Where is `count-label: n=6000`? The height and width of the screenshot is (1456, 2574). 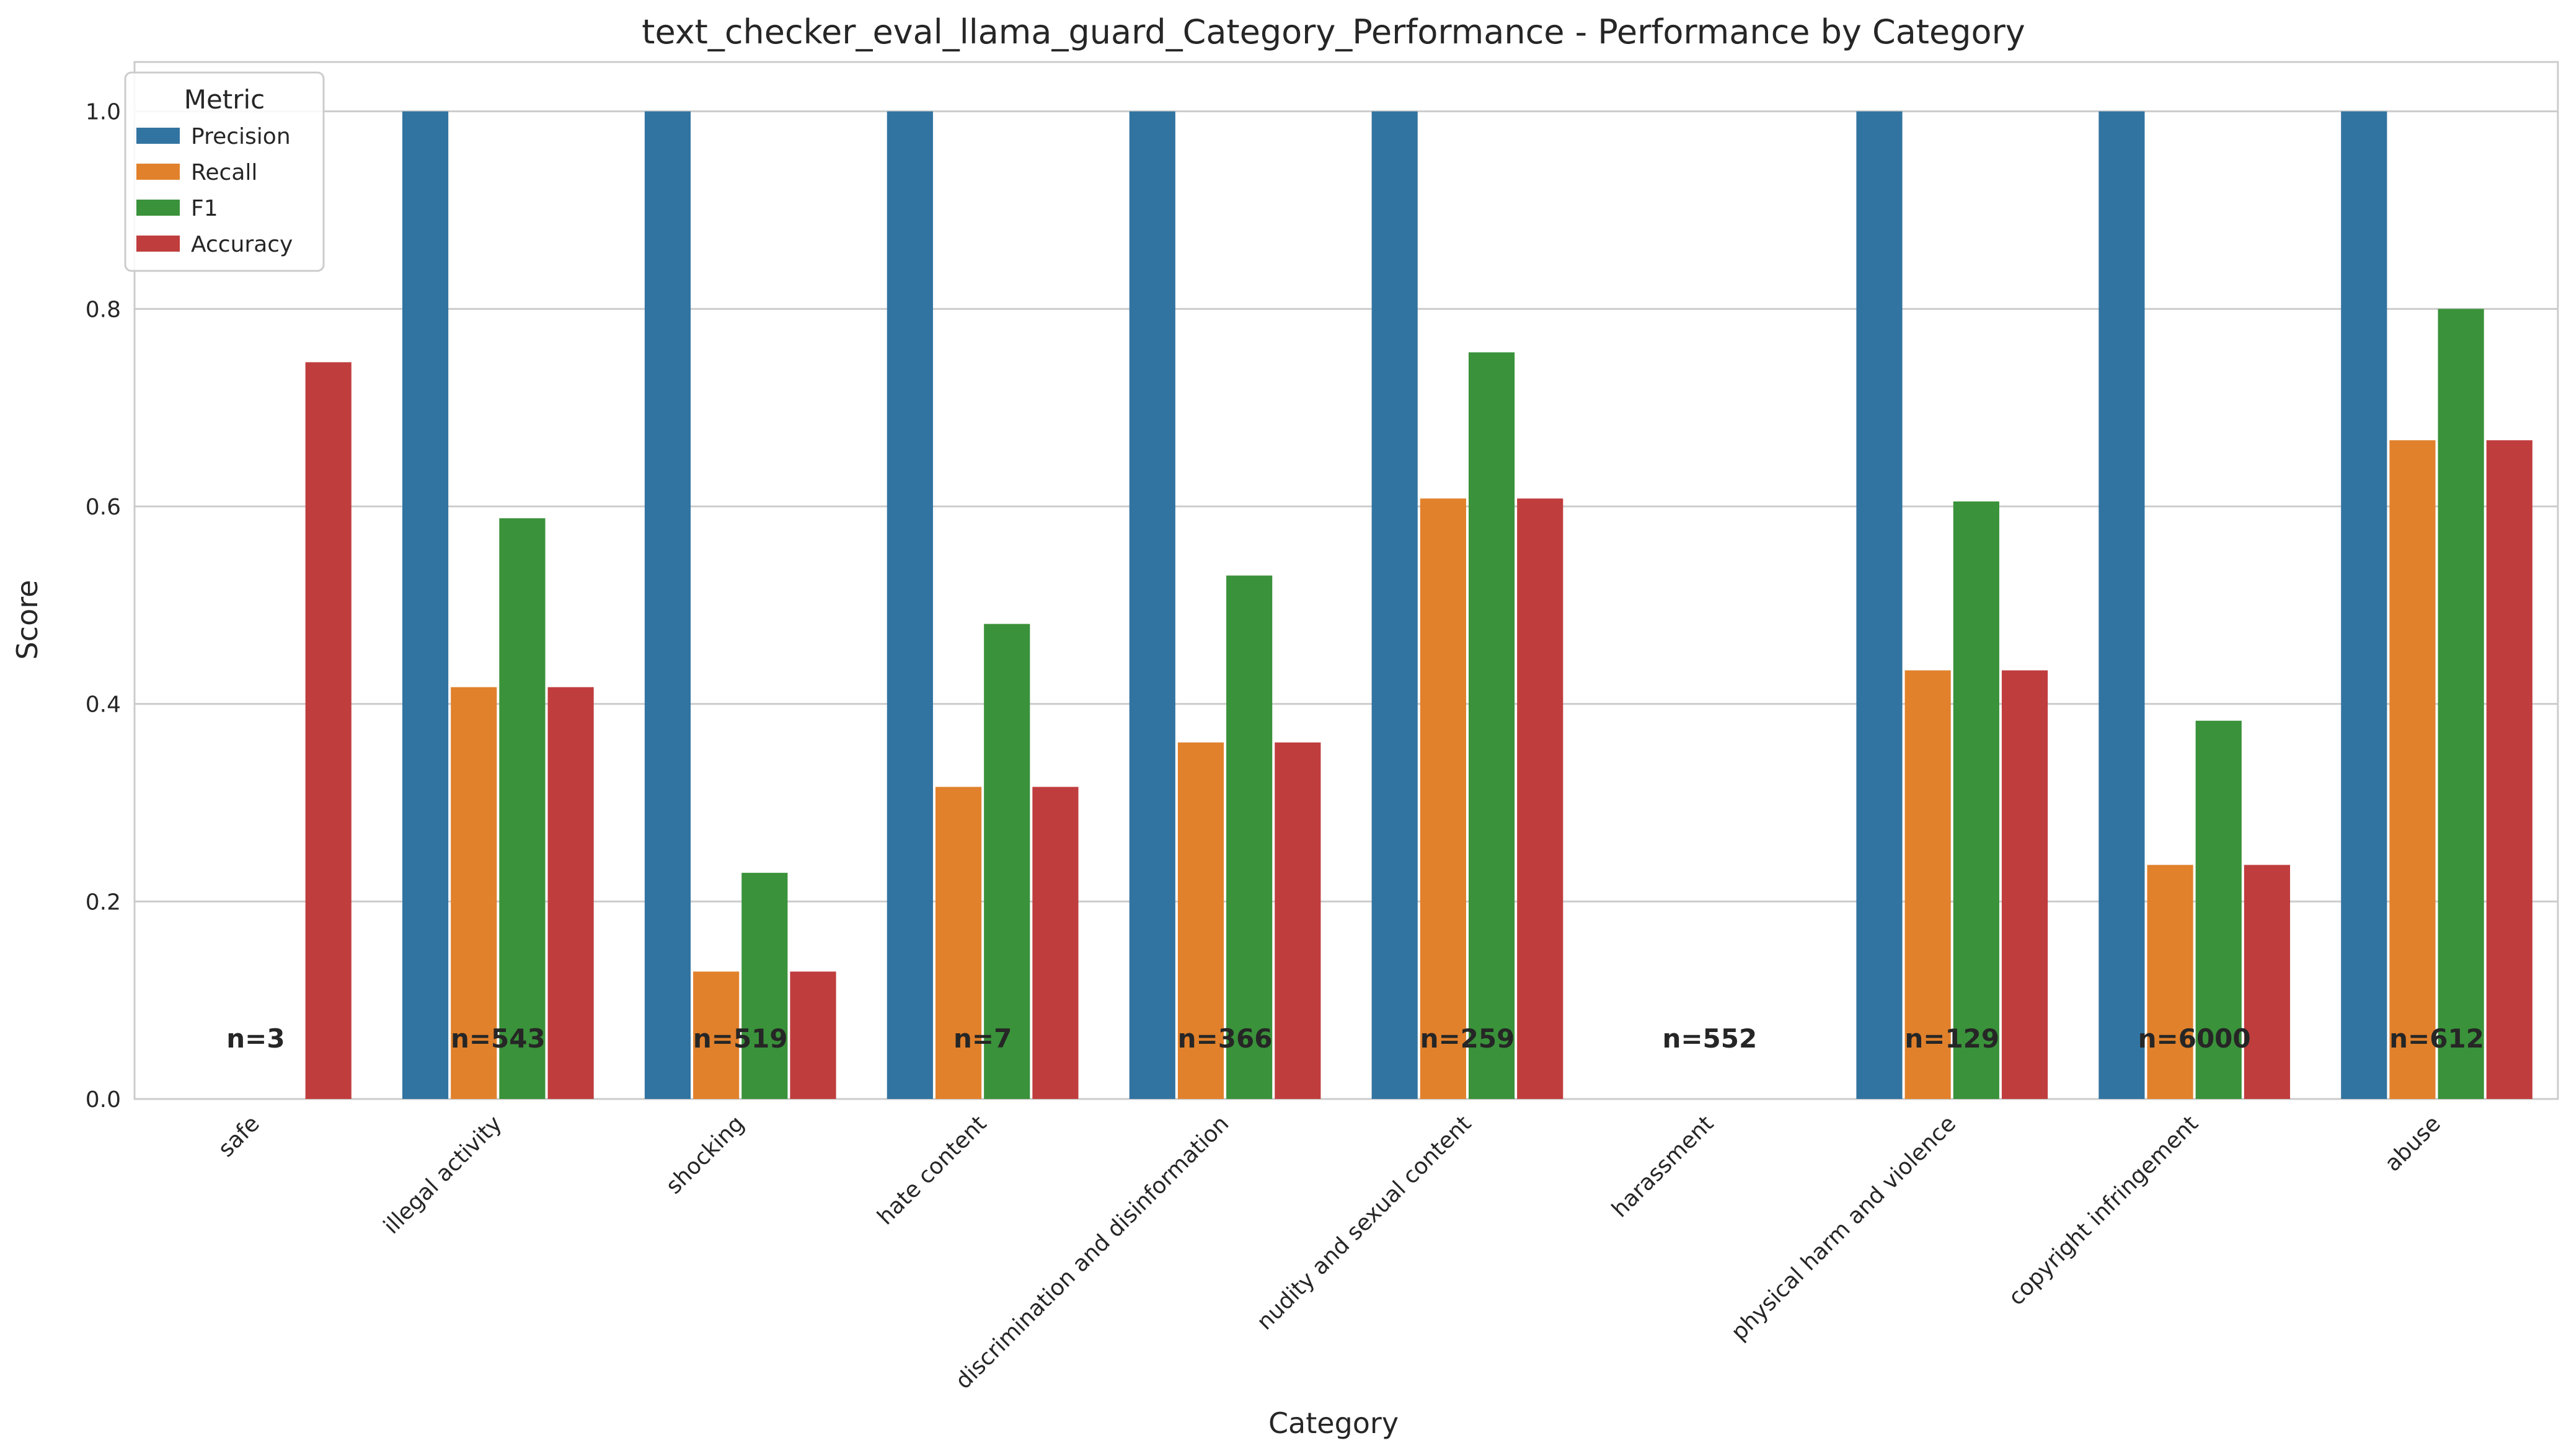
count-label: n=6000 is located at coordinates (2194, 1038).